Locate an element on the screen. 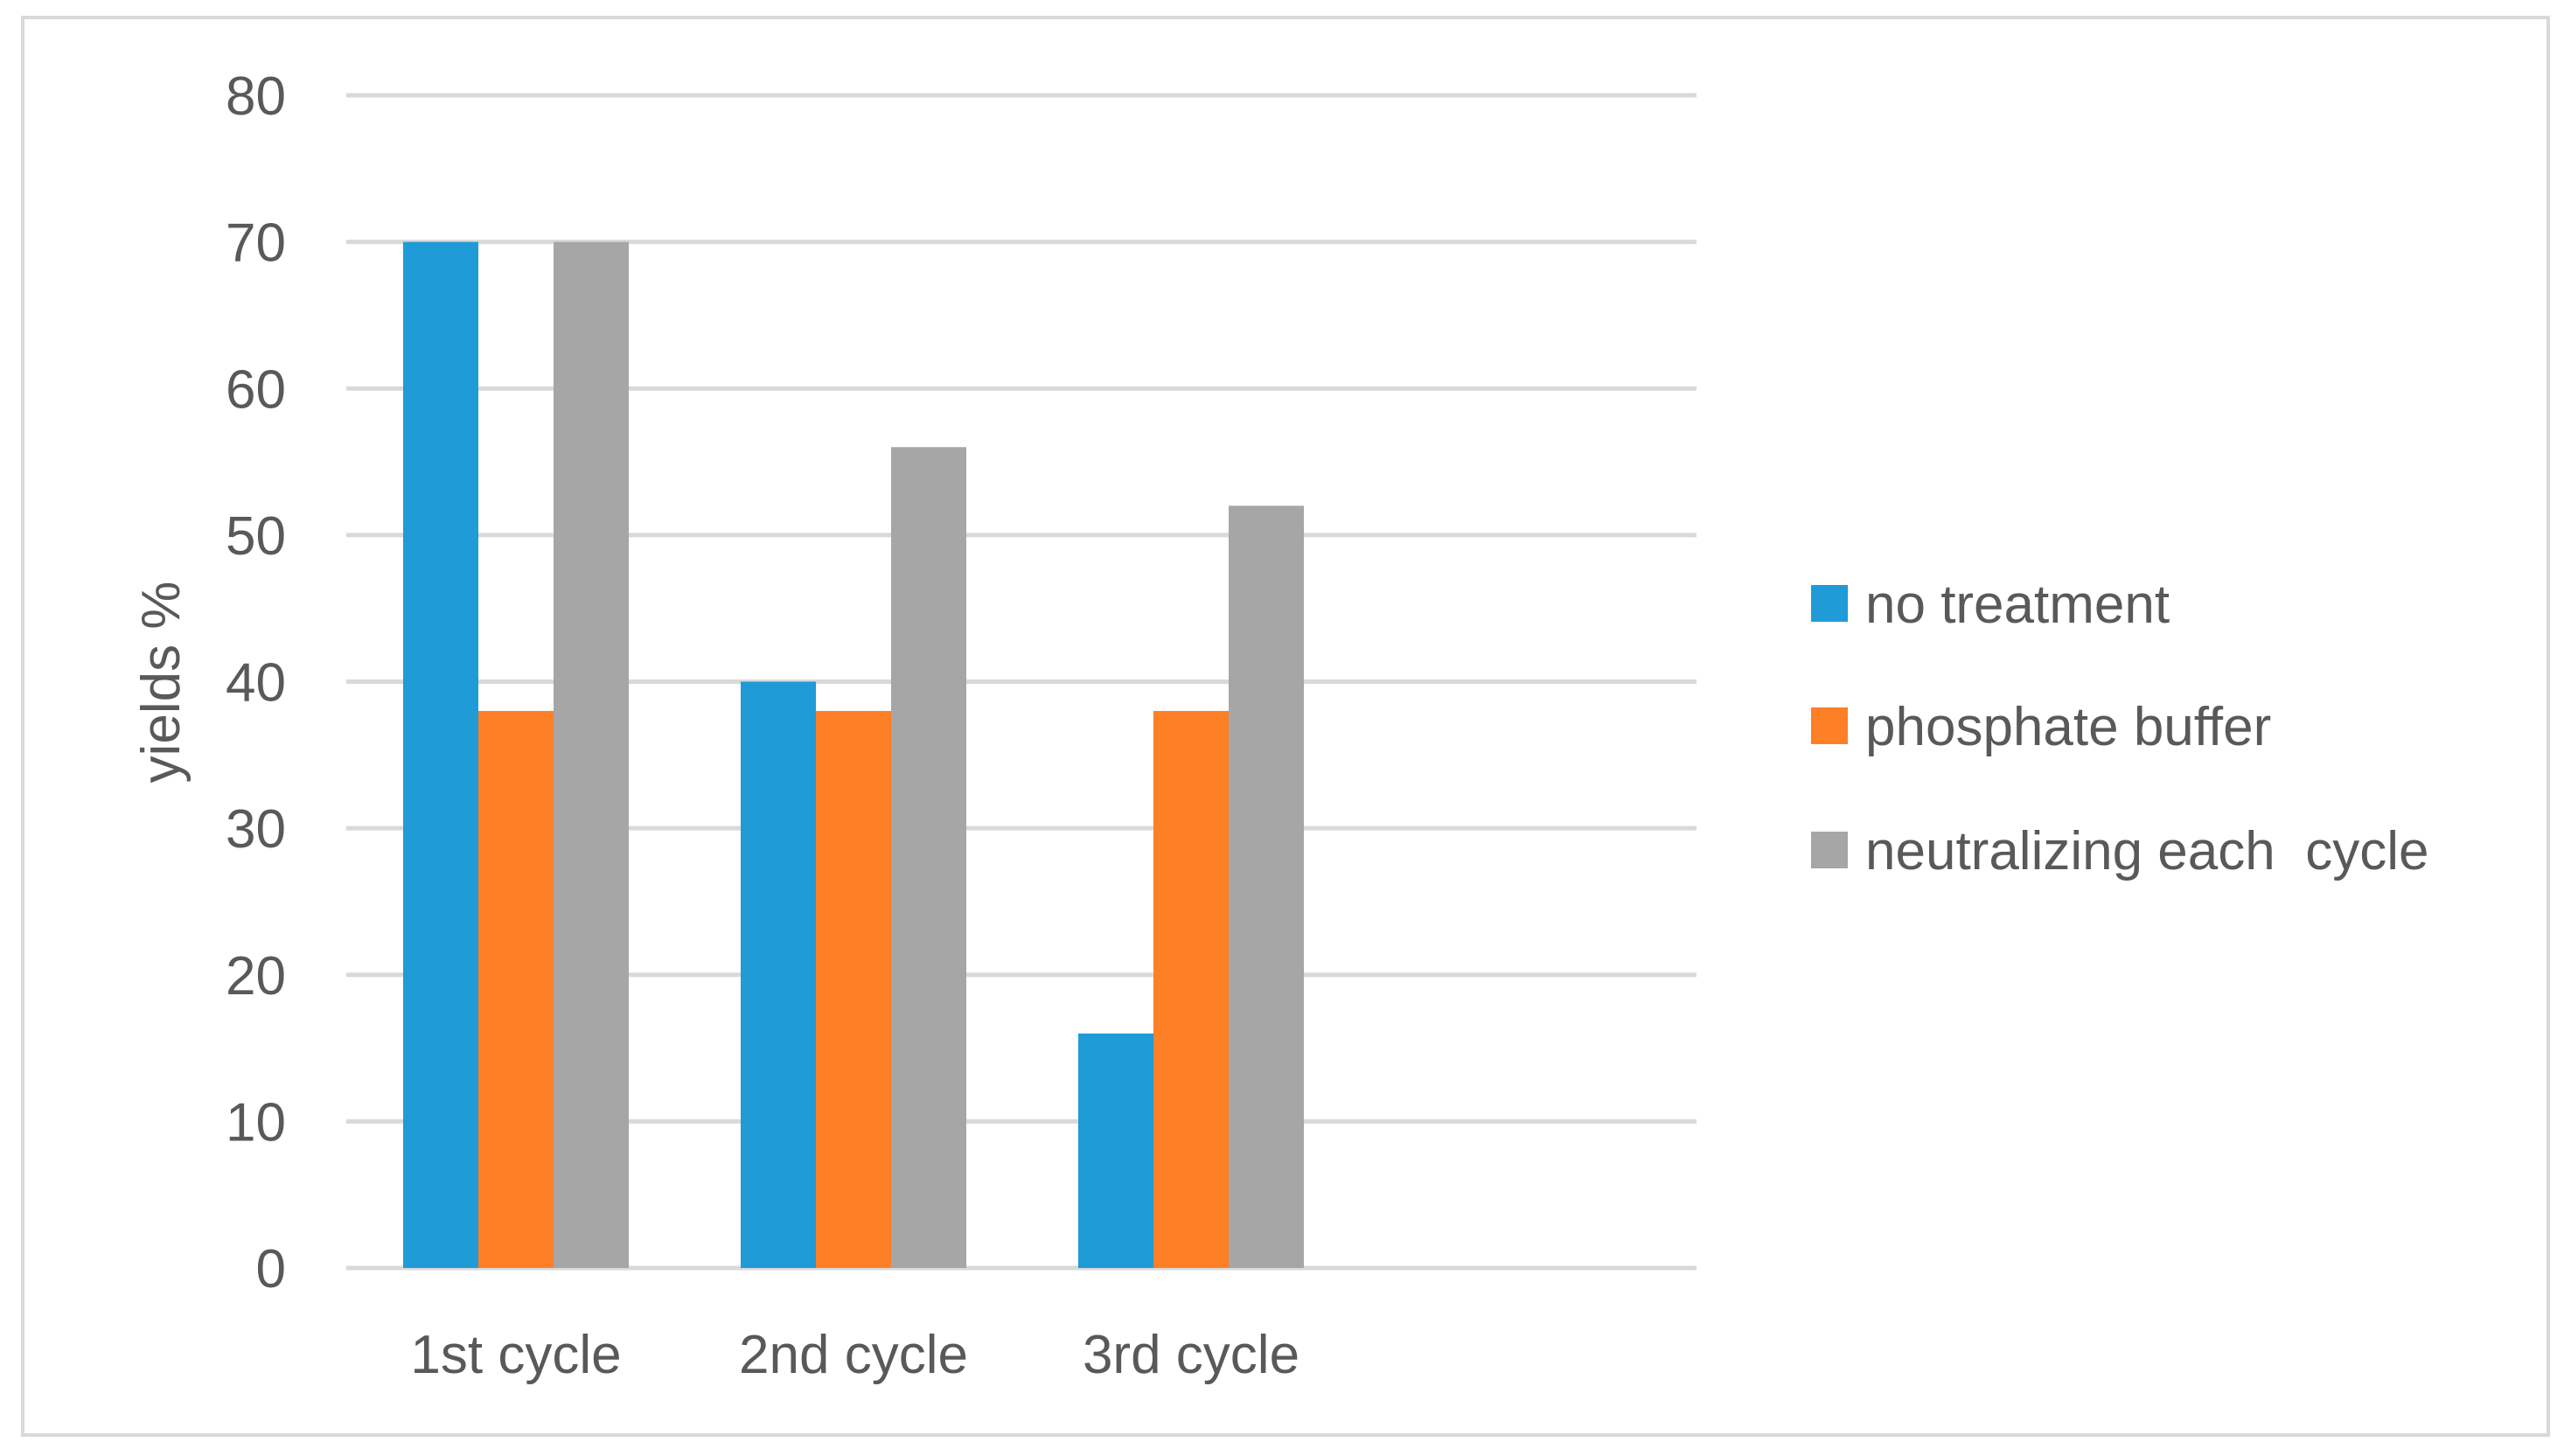 Image resolution: width=2571 pixels, height=1456 pixels. y-tick-label: 30 is located at coordinates (256, 829).